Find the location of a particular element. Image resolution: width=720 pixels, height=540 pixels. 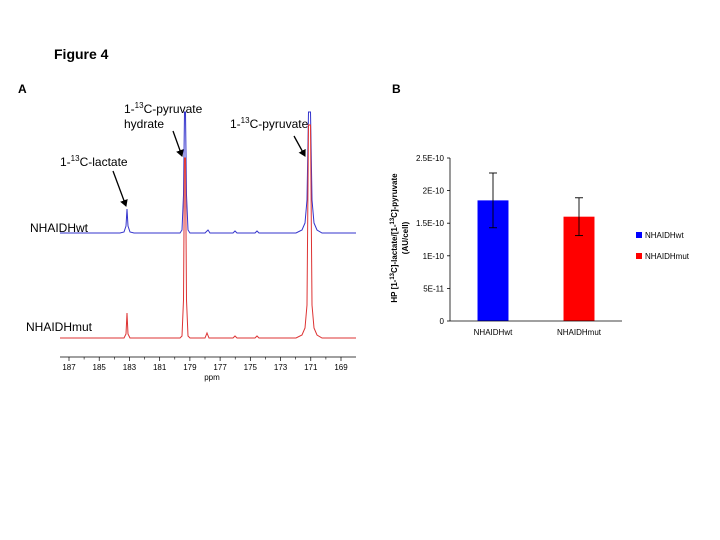

annotation-pyruvate-hydrate-line2: hydrate is located at coordinates (144, 124).